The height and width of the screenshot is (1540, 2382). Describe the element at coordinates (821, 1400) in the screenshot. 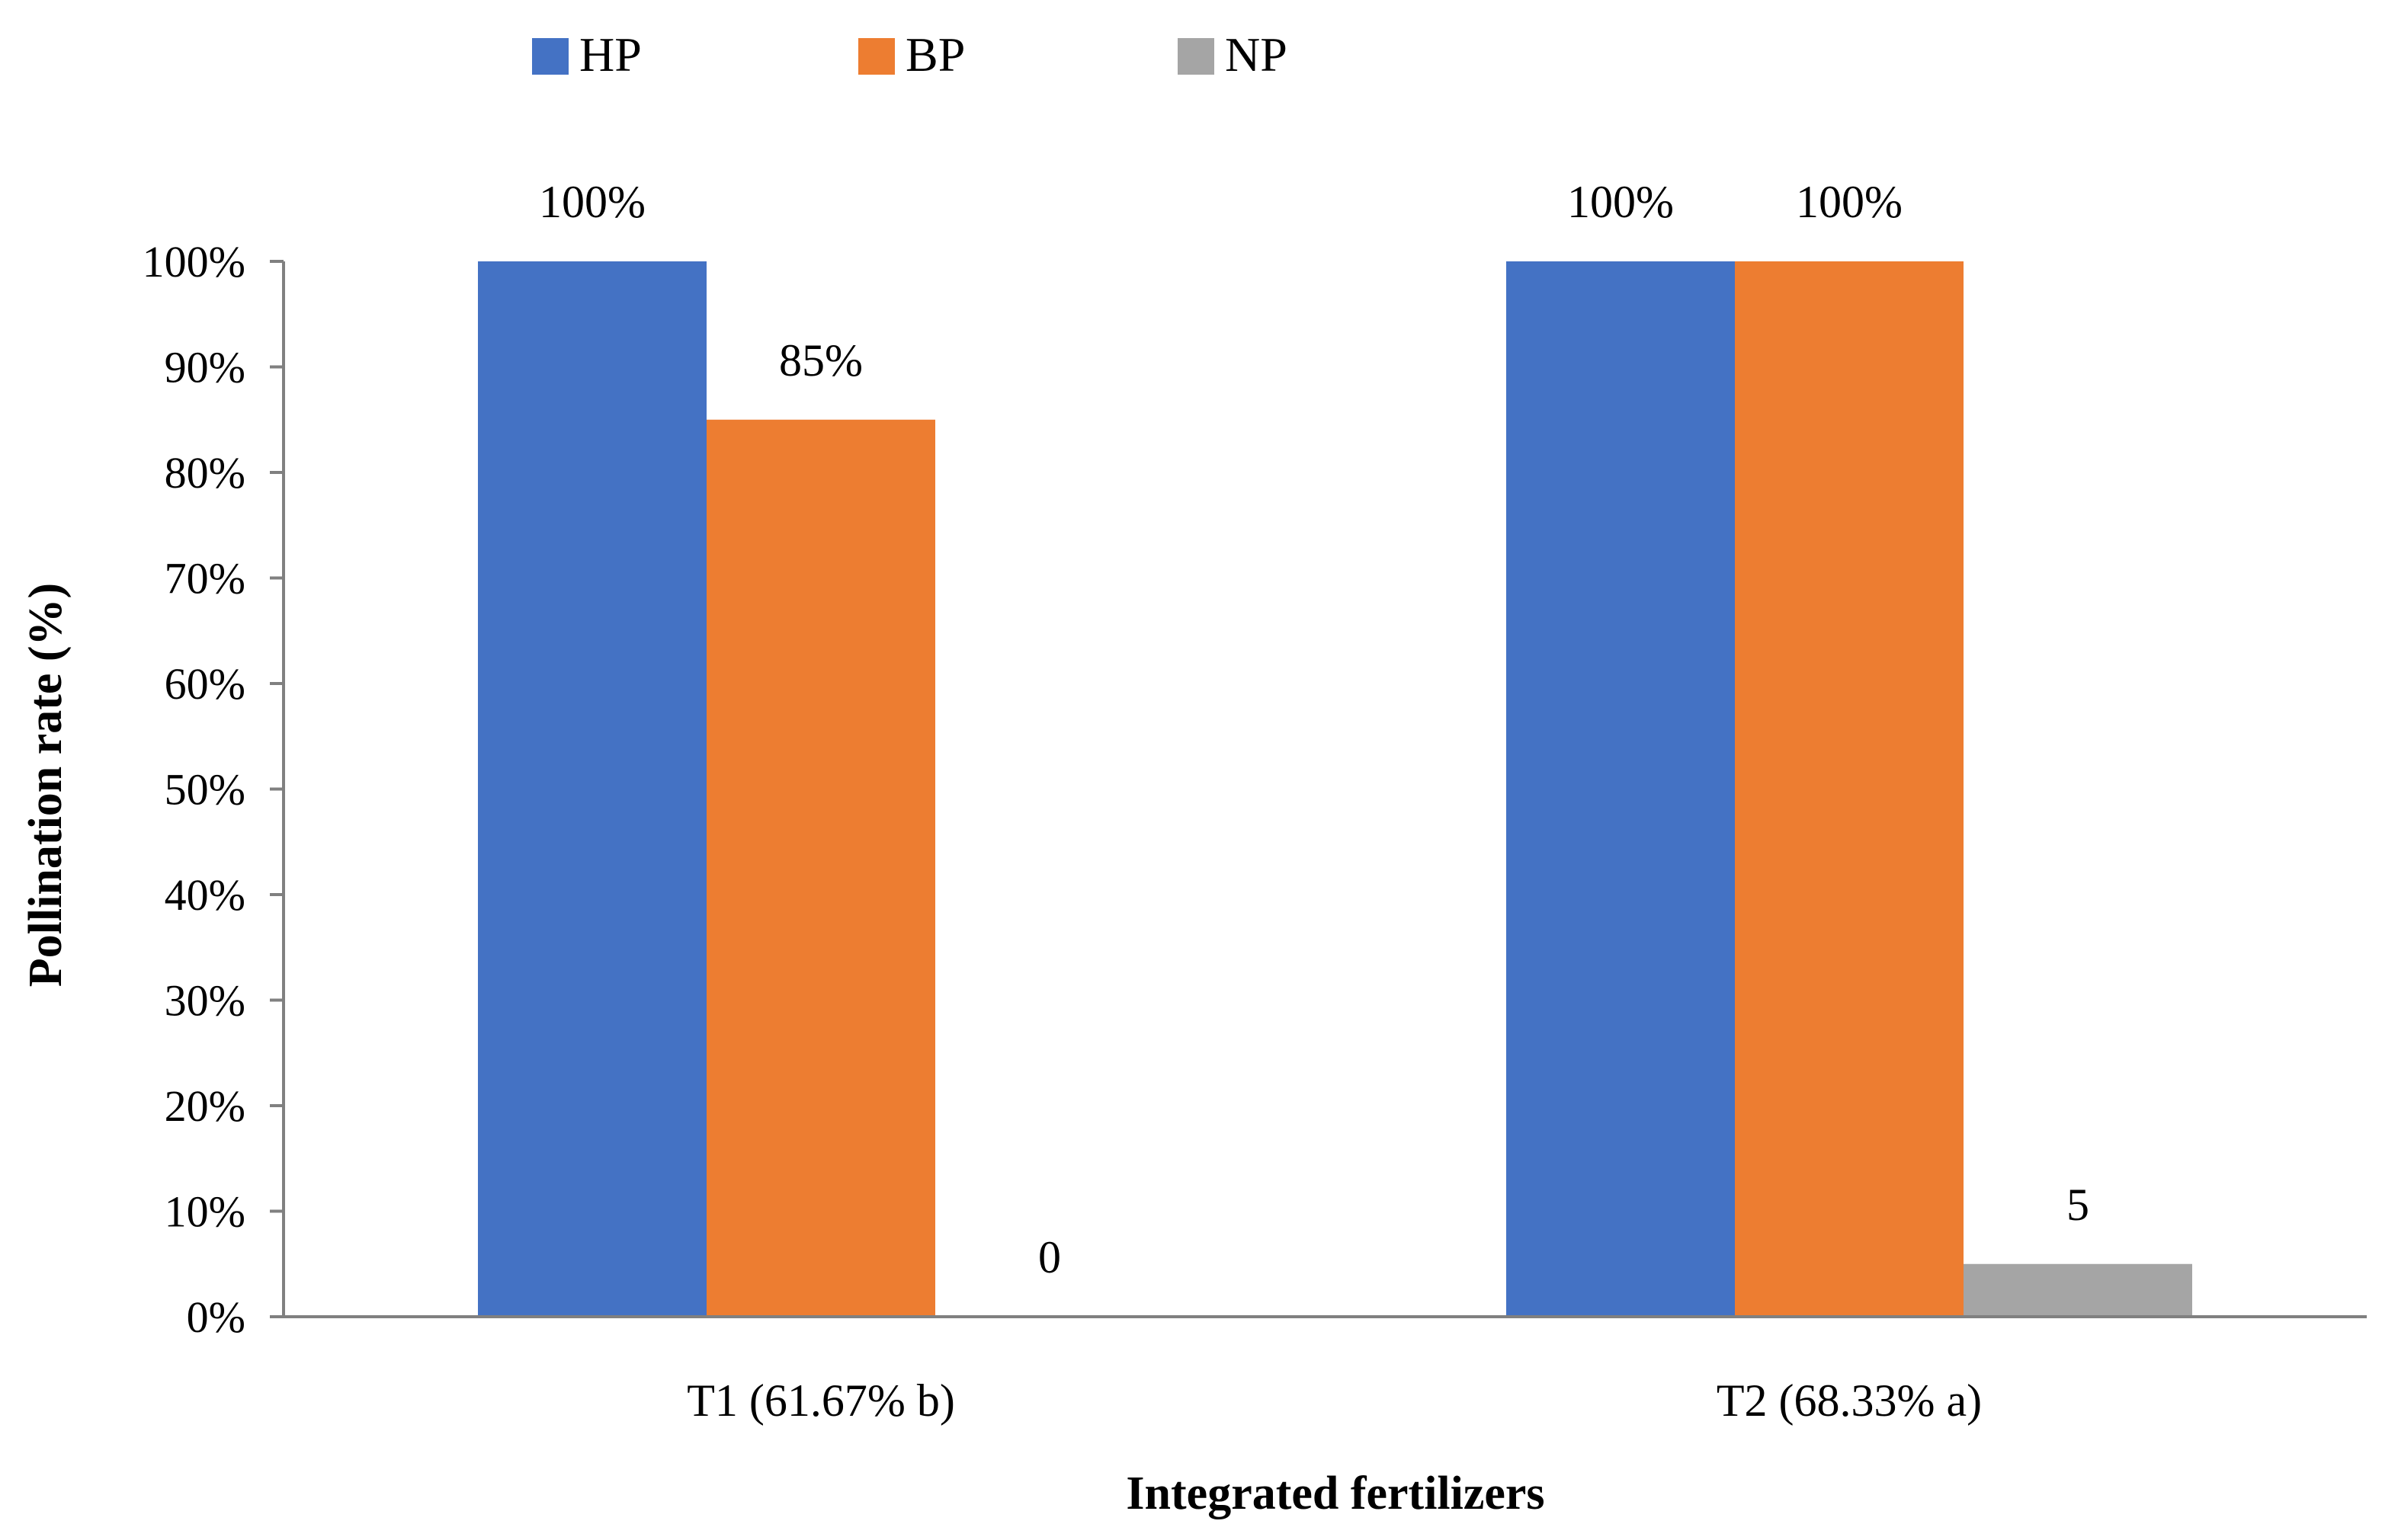

I see `x-category-label: T1 (61.67% b)` at that location.